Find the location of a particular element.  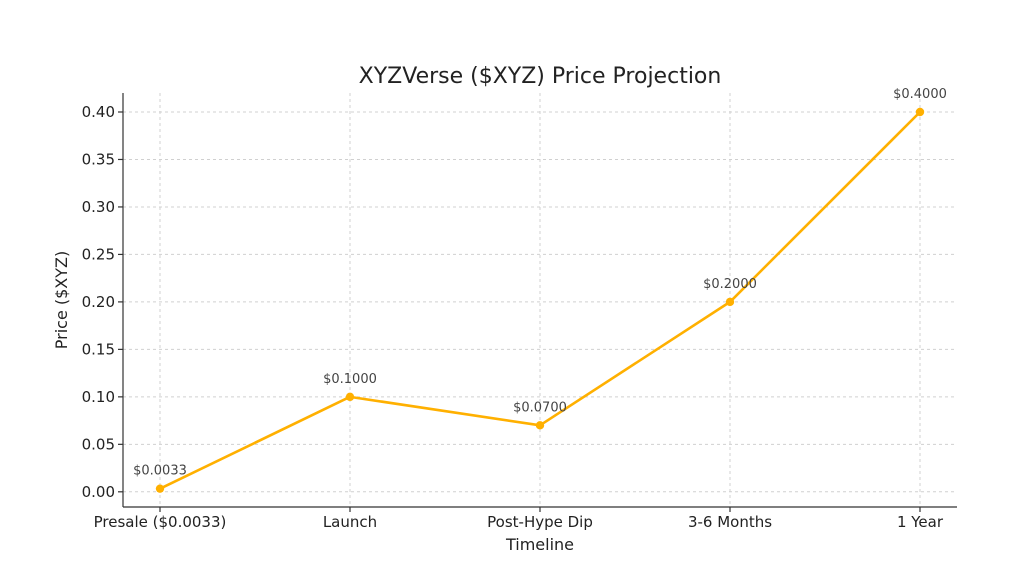

y-tick-label: 0.15 is located at coordinates (98, 349).